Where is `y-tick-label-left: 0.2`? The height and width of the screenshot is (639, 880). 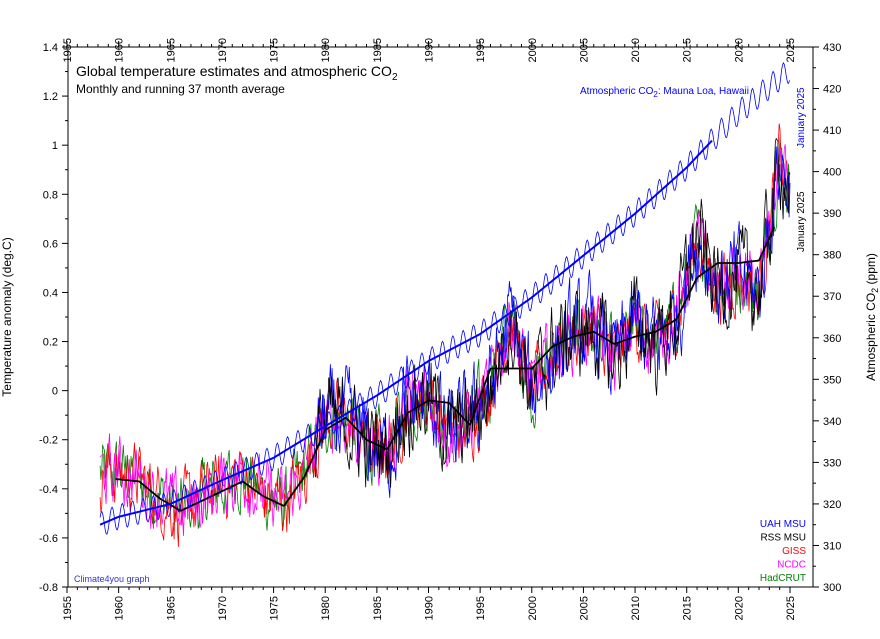
y-tick-label-left: 0.2 is located at coordinates (50, 343).